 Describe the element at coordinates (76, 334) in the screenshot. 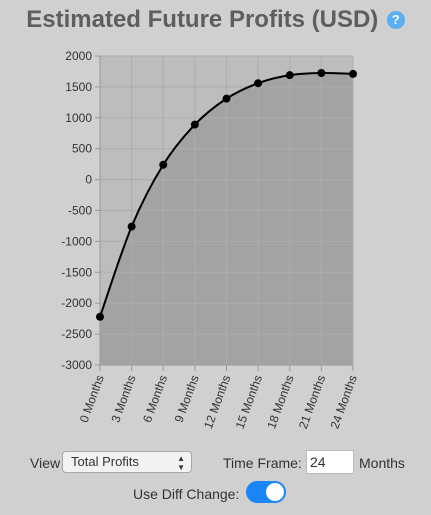

I see `y-tick-label: -2500` at that location.